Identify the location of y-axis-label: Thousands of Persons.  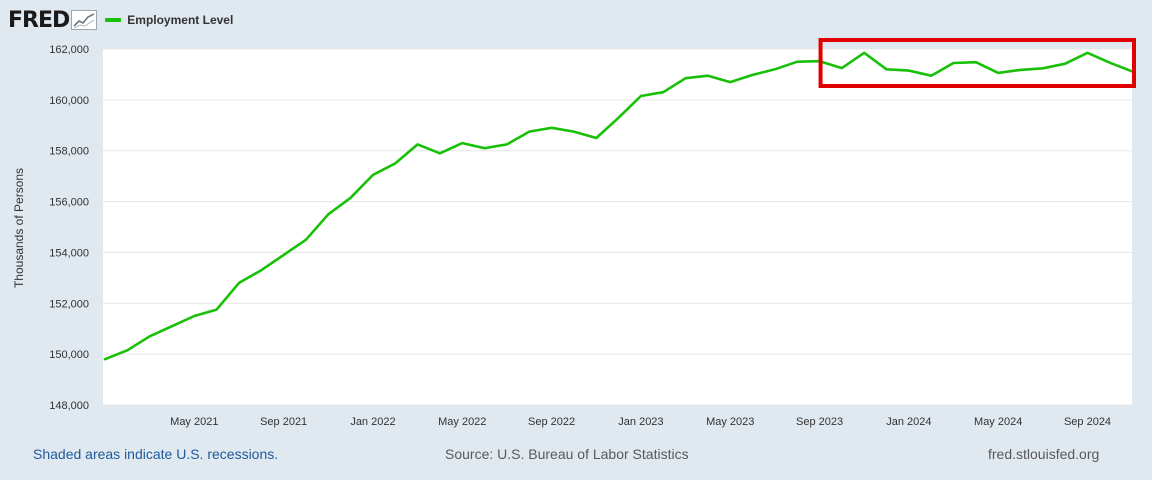
(19, 228).